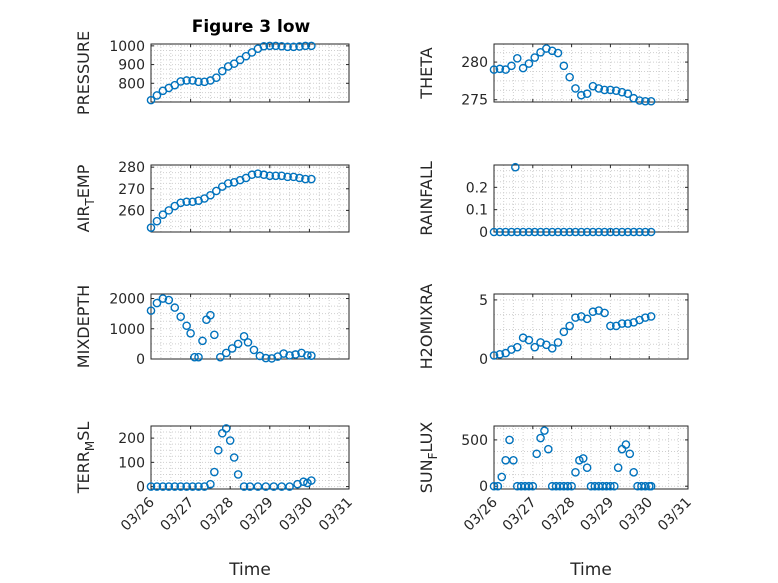 The height and width of the screenshot is (583, 778). Describe the element at coordinates (131, 84) in the screenshot. I see `y-tick-label: 800` at that location.